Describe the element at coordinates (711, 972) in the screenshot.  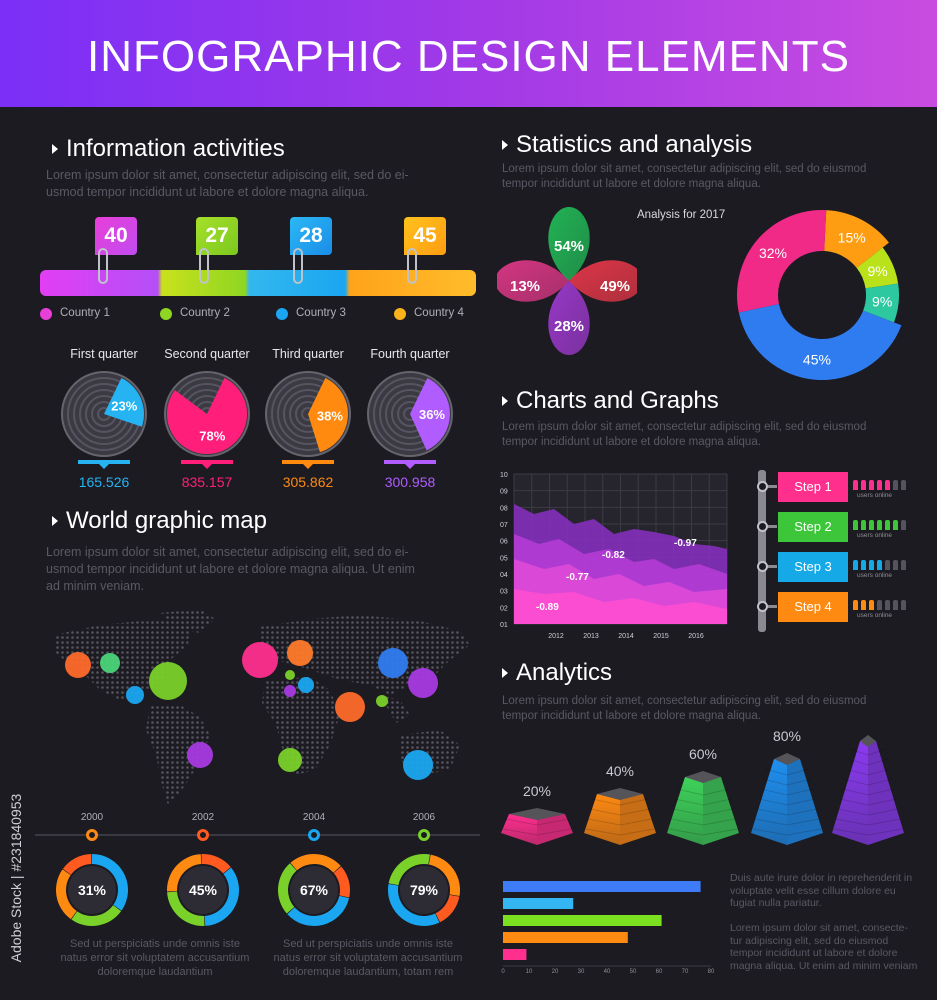
I see `bar-tick-label: 80` at that location.